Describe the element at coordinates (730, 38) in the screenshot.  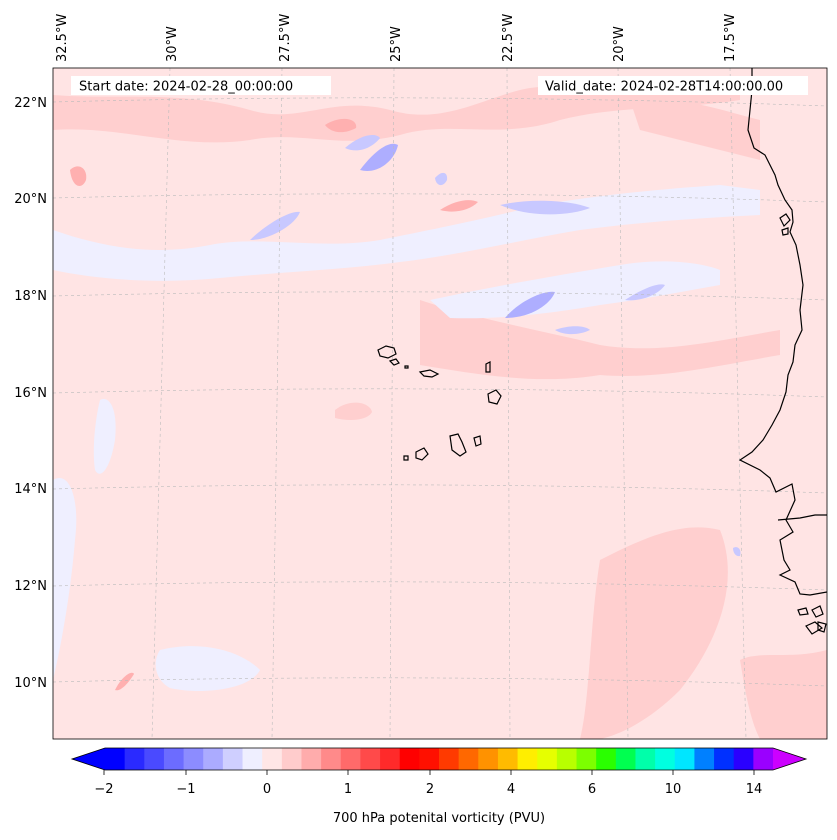
I see `longitude-label: 17.5°W` at that location.